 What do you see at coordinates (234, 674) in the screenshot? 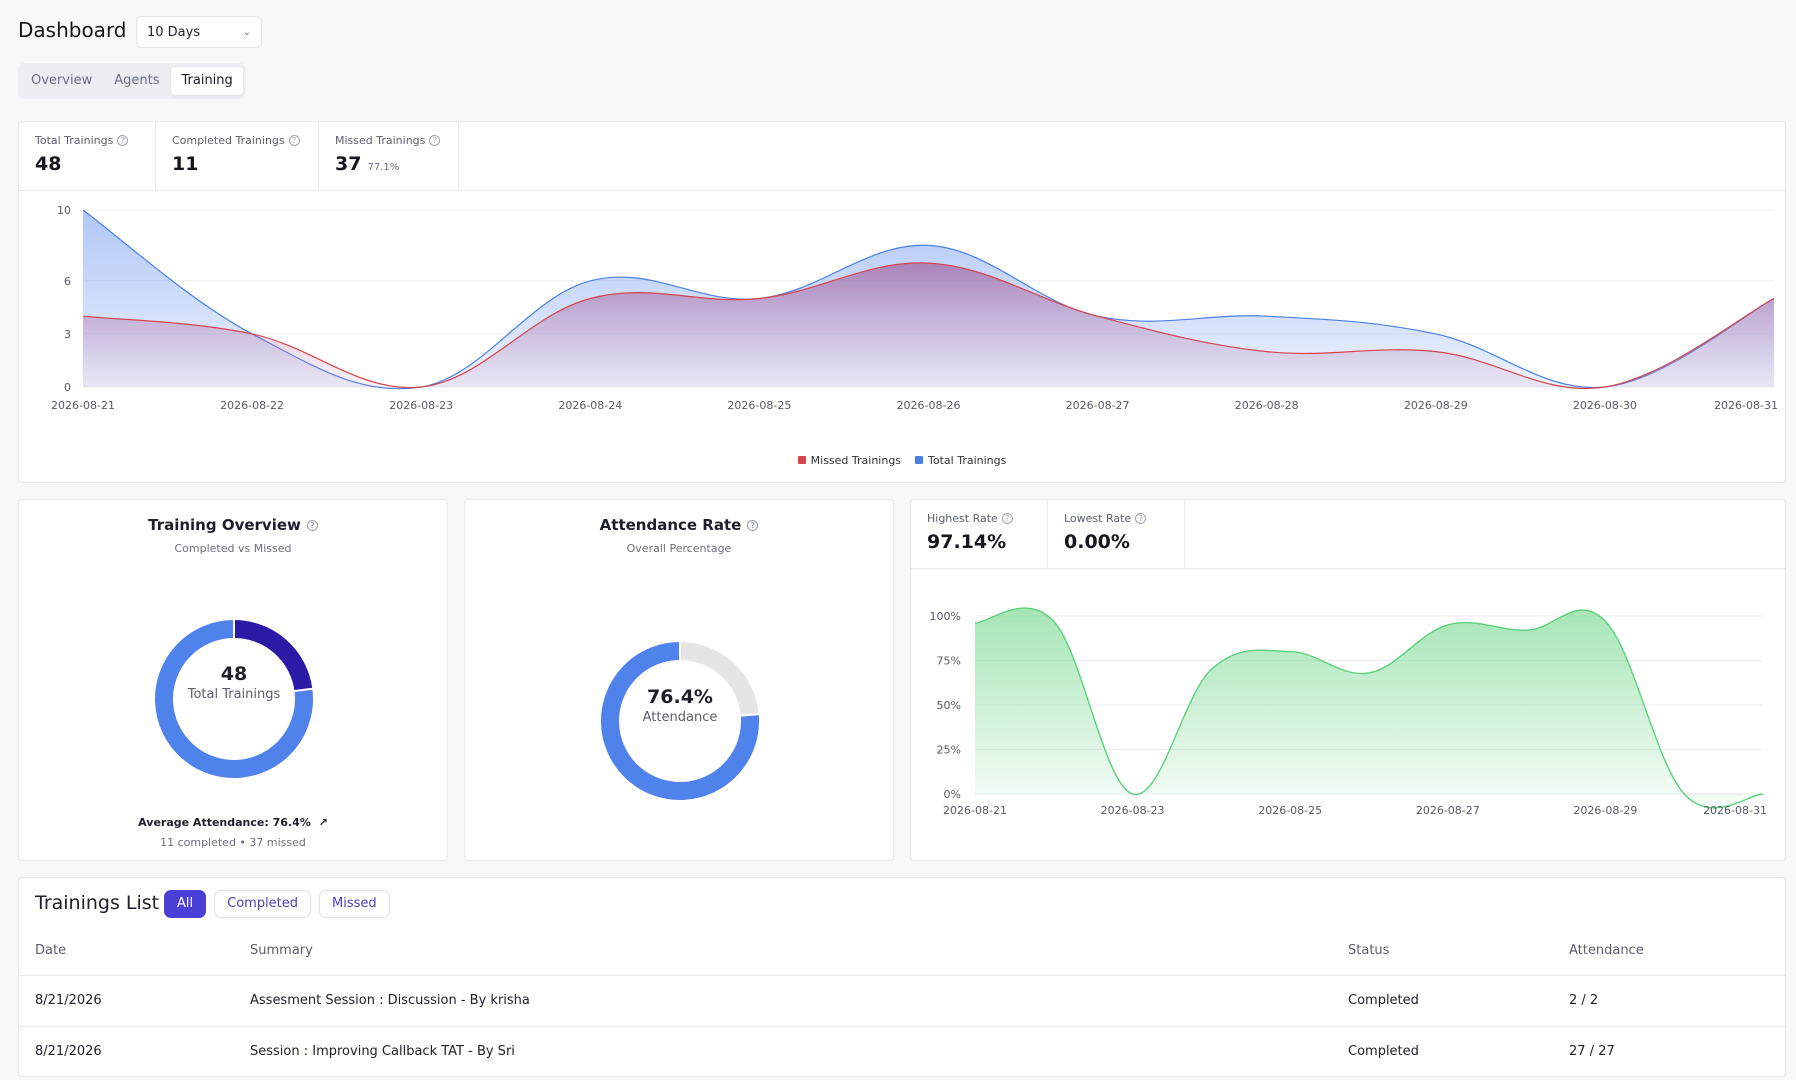
I see `overview-center-value: 48` at bounding box center [234, 674].